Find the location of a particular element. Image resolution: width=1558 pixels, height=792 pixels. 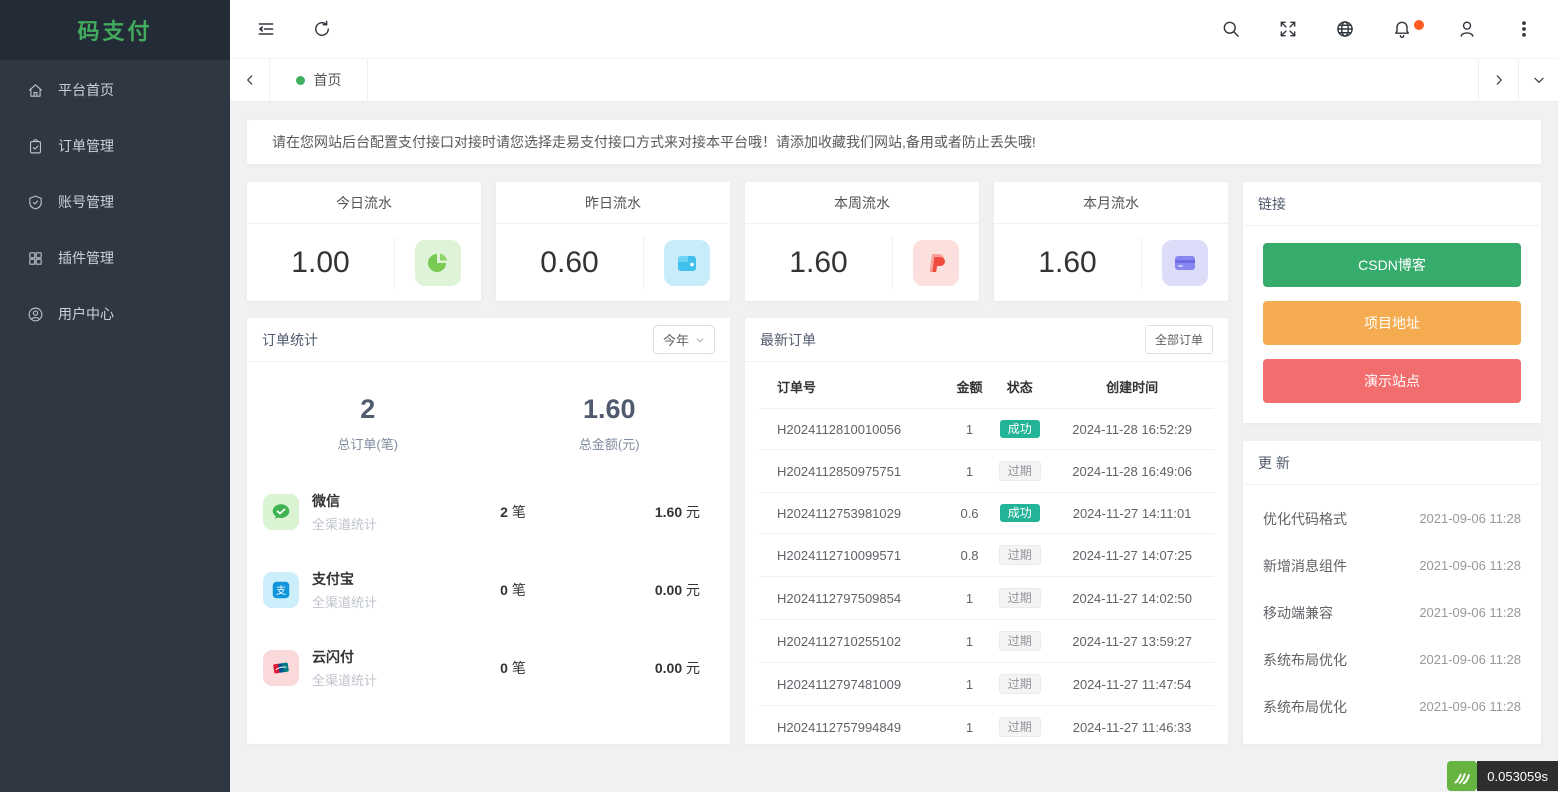

list-item: 系统布局优化 2021-09-06 11:28 is located at coordinates (1392, 706).